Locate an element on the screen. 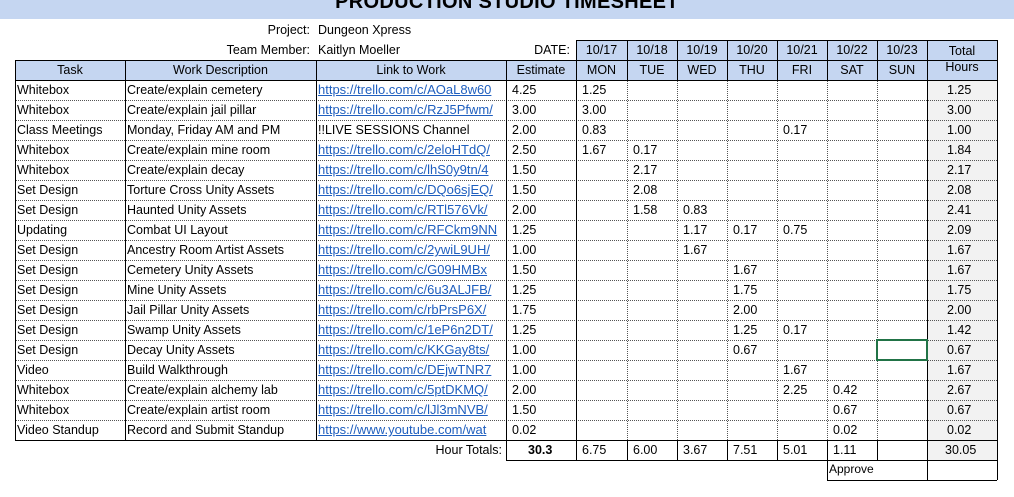 This screenshot has height=497, width=1014. description-cell: Mine Unity Assets is located at coordinates (177, 290).